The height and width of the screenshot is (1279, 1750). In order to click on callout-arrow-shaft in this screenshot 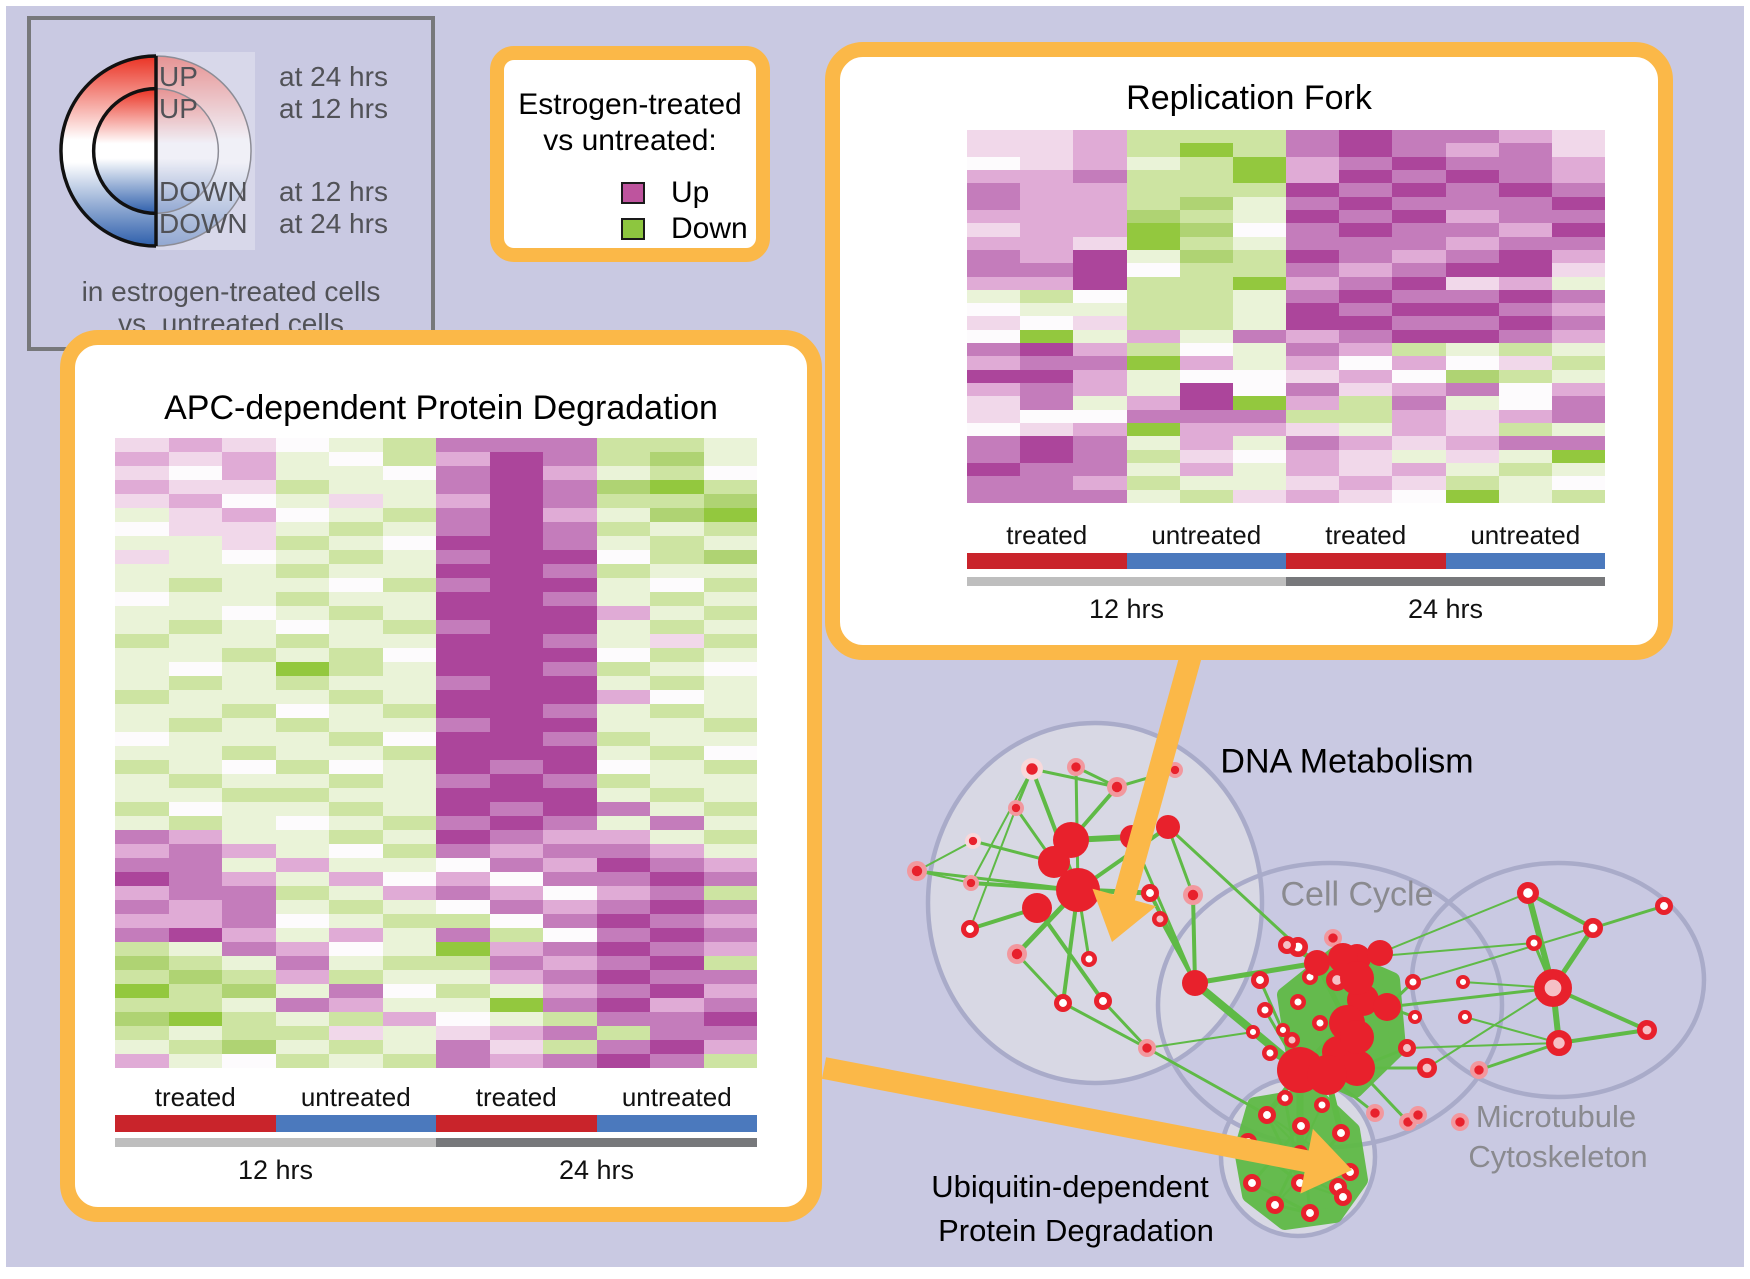, I will do `click(1158, 775)`.